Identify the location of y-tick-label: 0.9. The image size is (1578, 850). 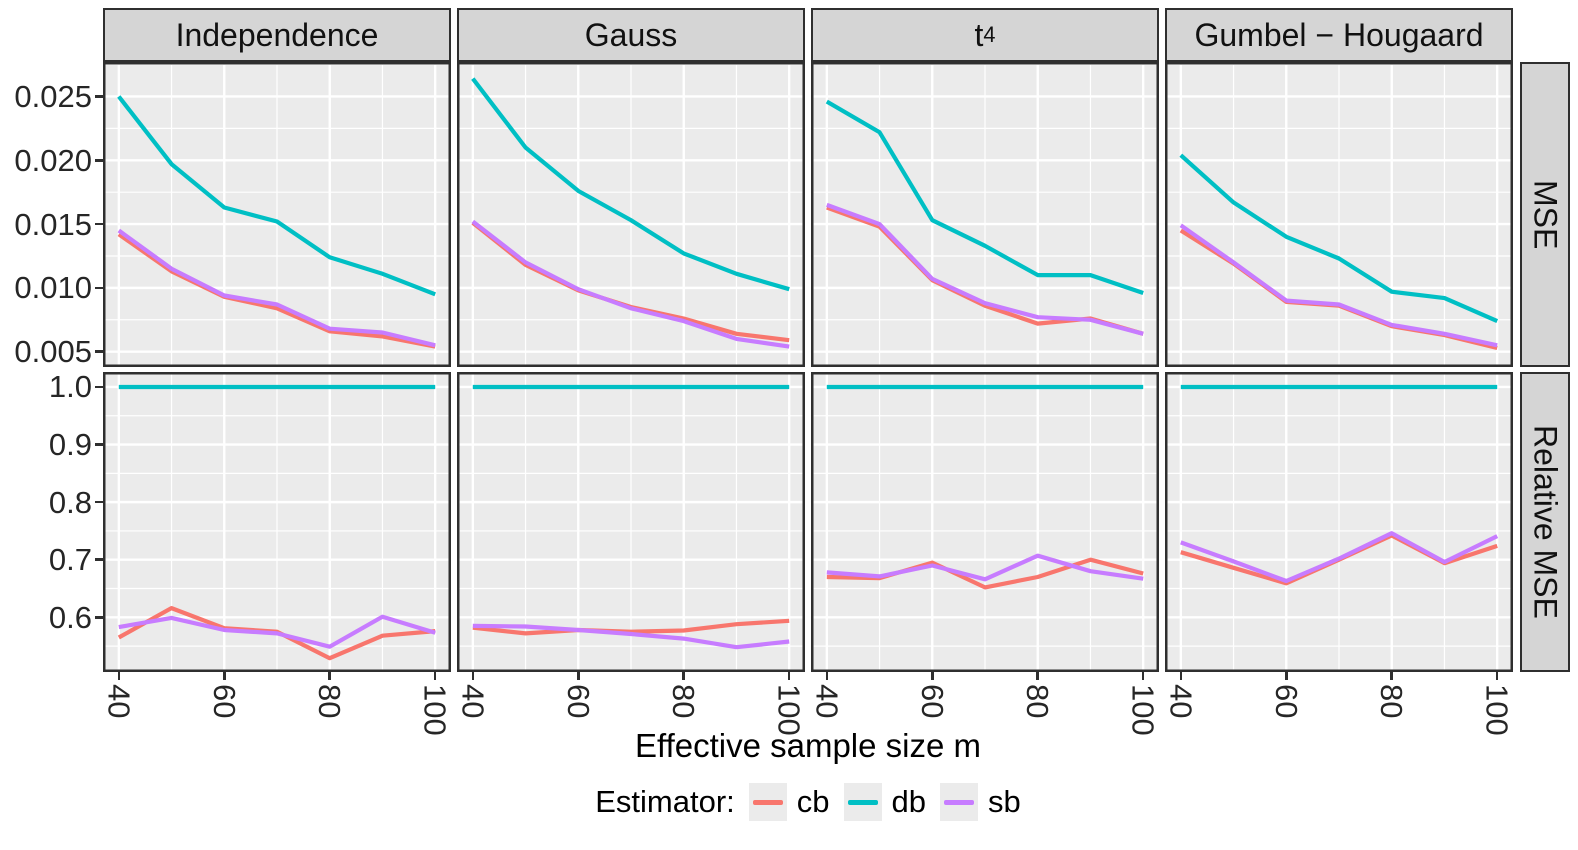
(70, 445).